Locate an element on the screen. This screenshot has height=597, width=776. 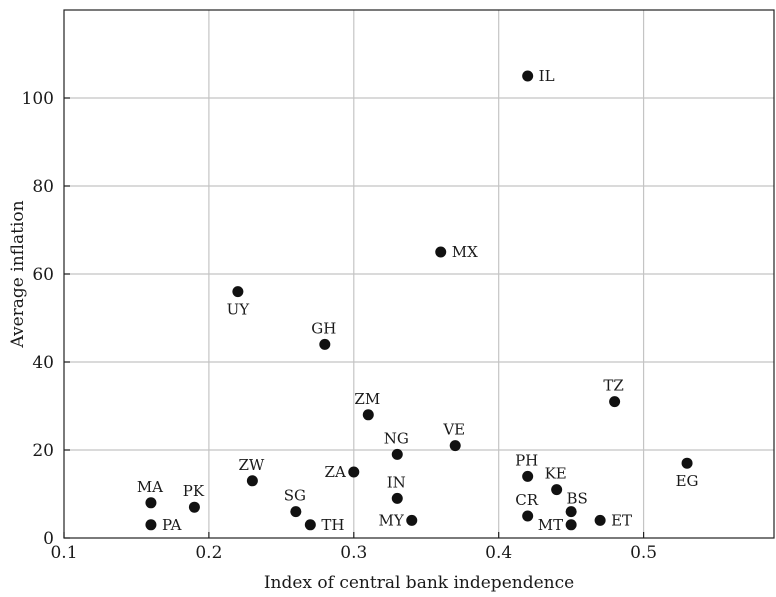
point-label: MT is located at coordinates (550, 525).